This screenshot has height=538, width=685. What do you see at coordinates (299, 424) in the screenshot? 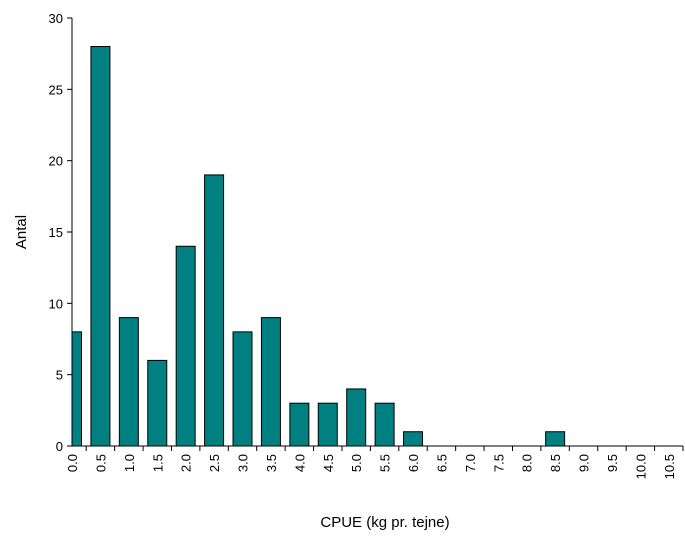
I see `bar-4.0` at bounding box center [299, 424].